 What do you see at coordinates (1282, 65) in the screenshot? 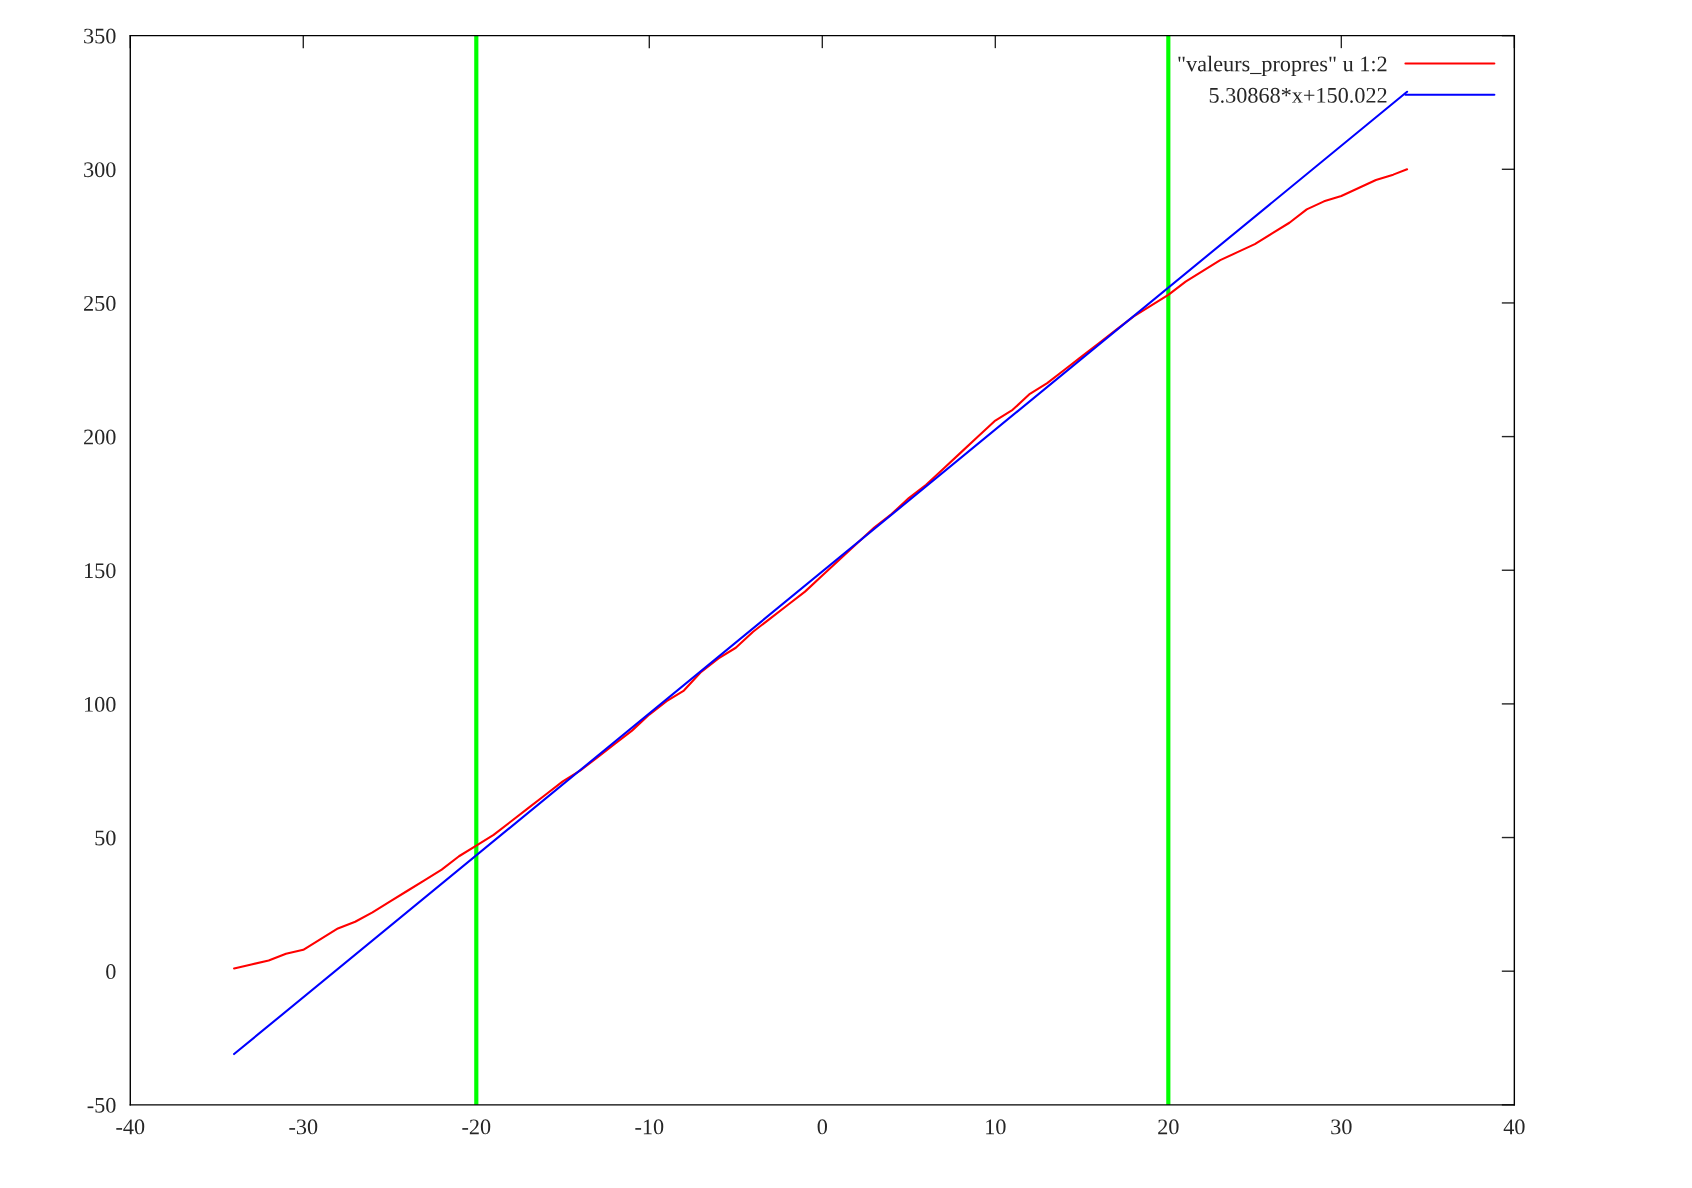
I see `legend-label: "valeurs_propres" u 1:2` at bounding box center [1282, 65].